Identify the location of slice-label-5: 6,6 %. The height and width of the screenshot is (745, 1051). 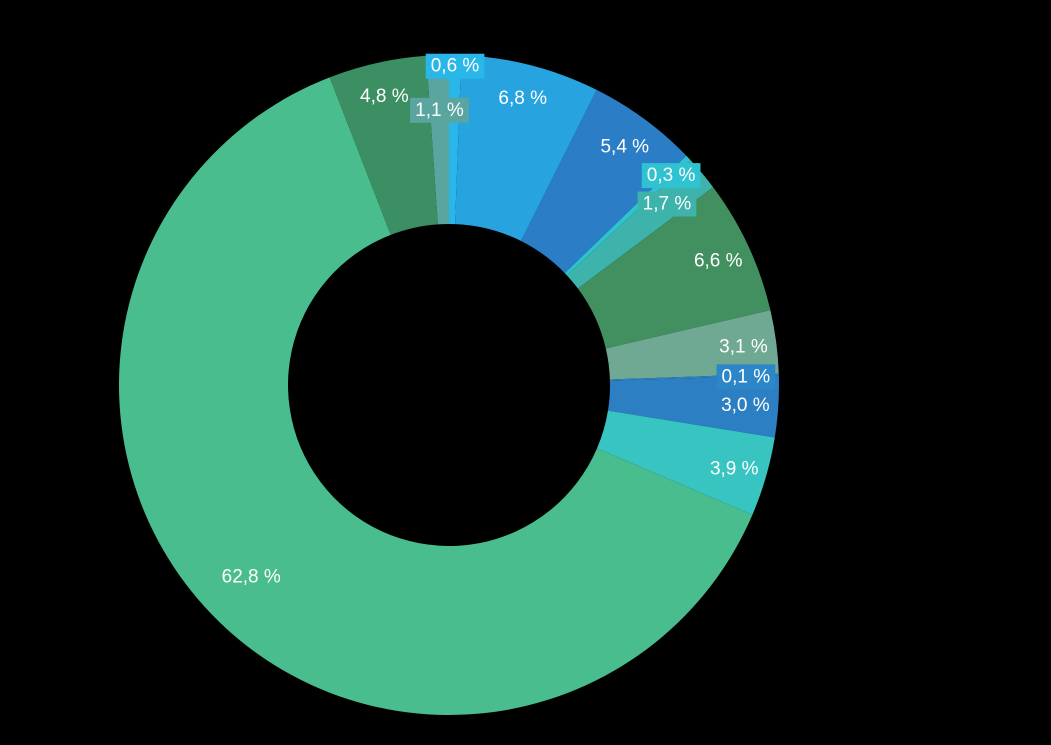
(718, 260).